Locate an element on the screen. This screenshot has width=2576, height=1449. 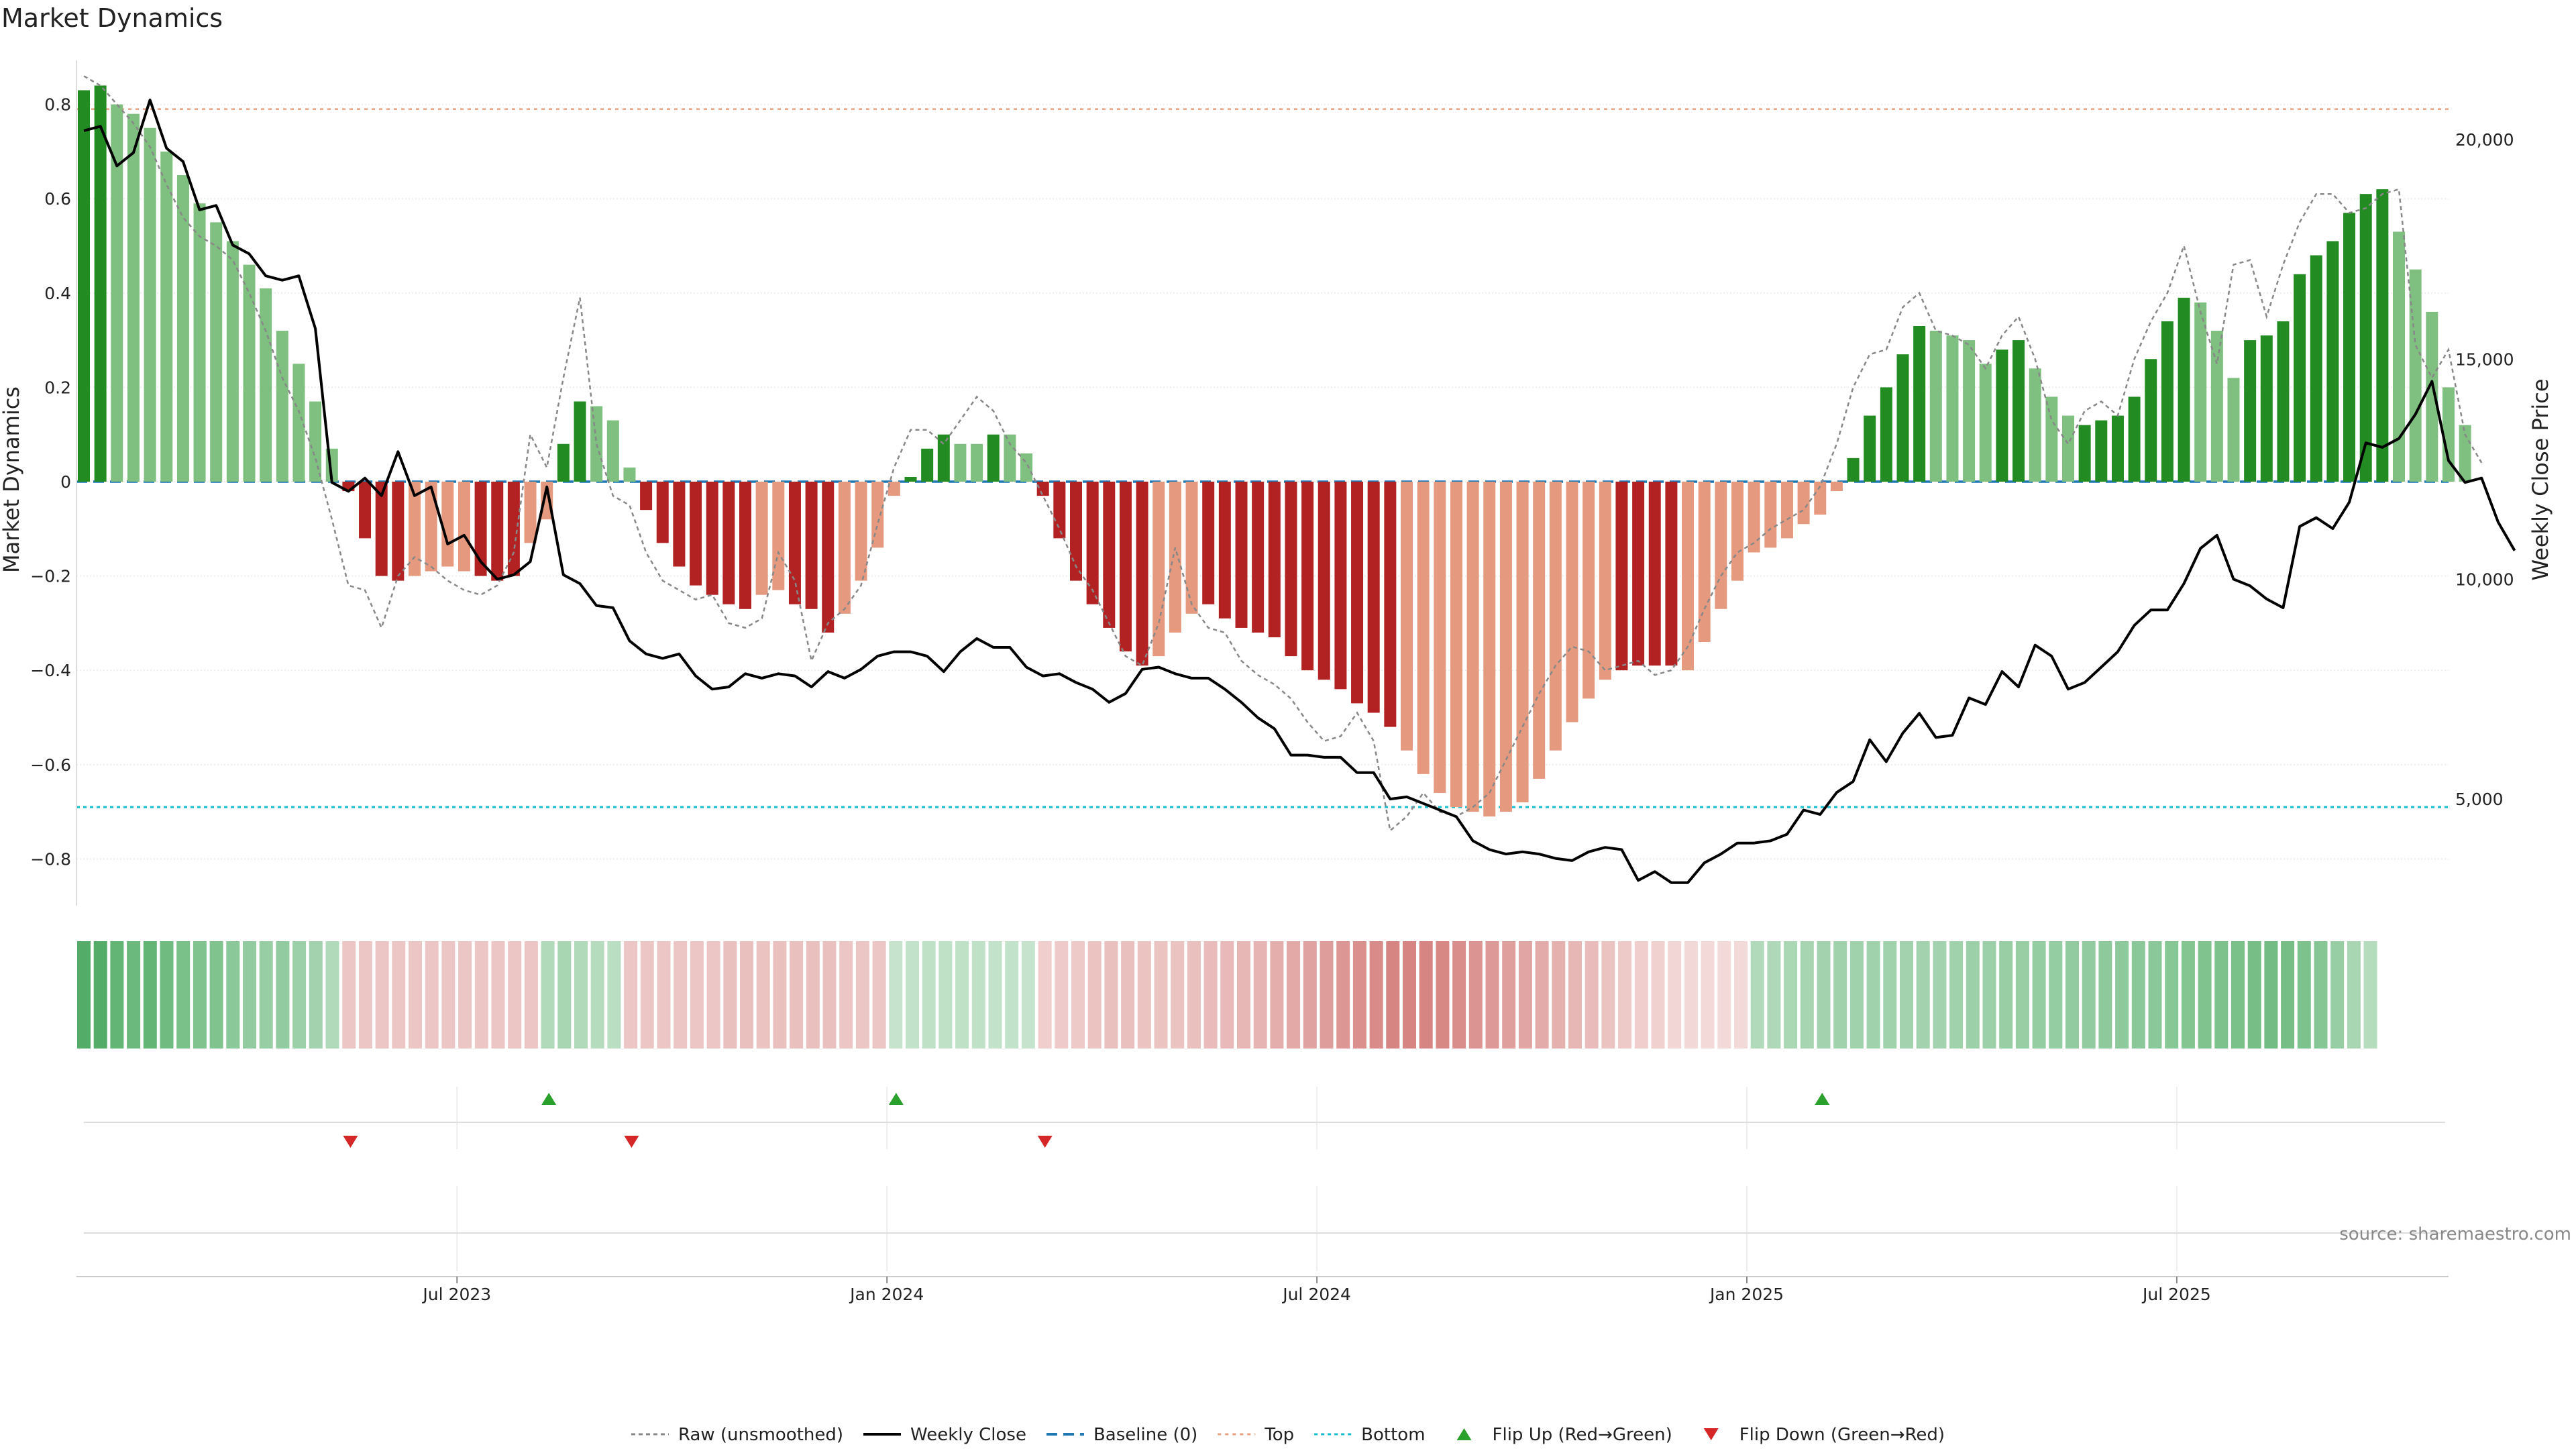
legend-label-close: Weekly Close is located at coordinates (968, 1435).